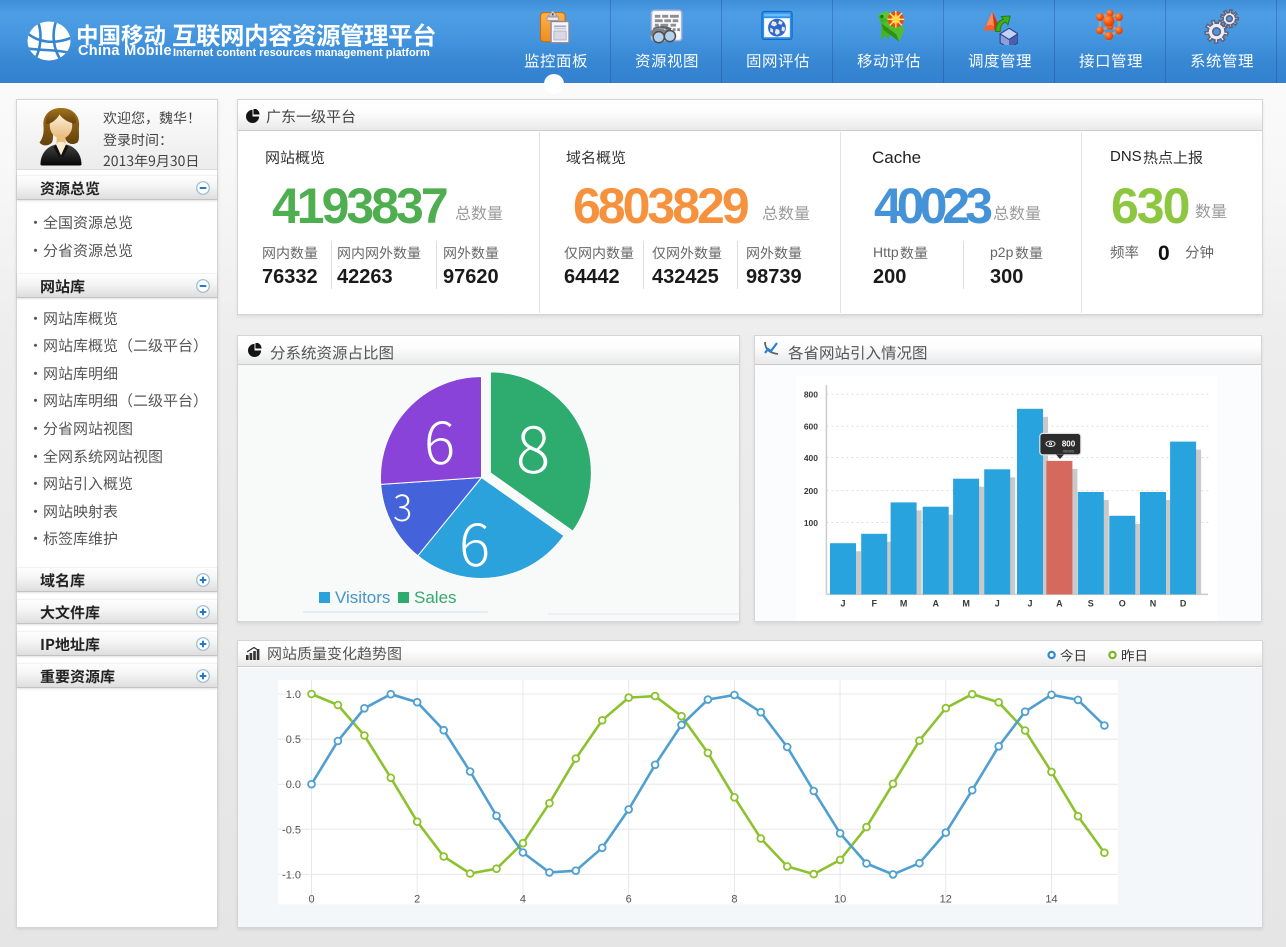 This screenshot has height=947, width=1286. What do you see at coordinates (811, 427) in the screenshot?
I see `svg-text: 600` at bounding box center [811, 427].